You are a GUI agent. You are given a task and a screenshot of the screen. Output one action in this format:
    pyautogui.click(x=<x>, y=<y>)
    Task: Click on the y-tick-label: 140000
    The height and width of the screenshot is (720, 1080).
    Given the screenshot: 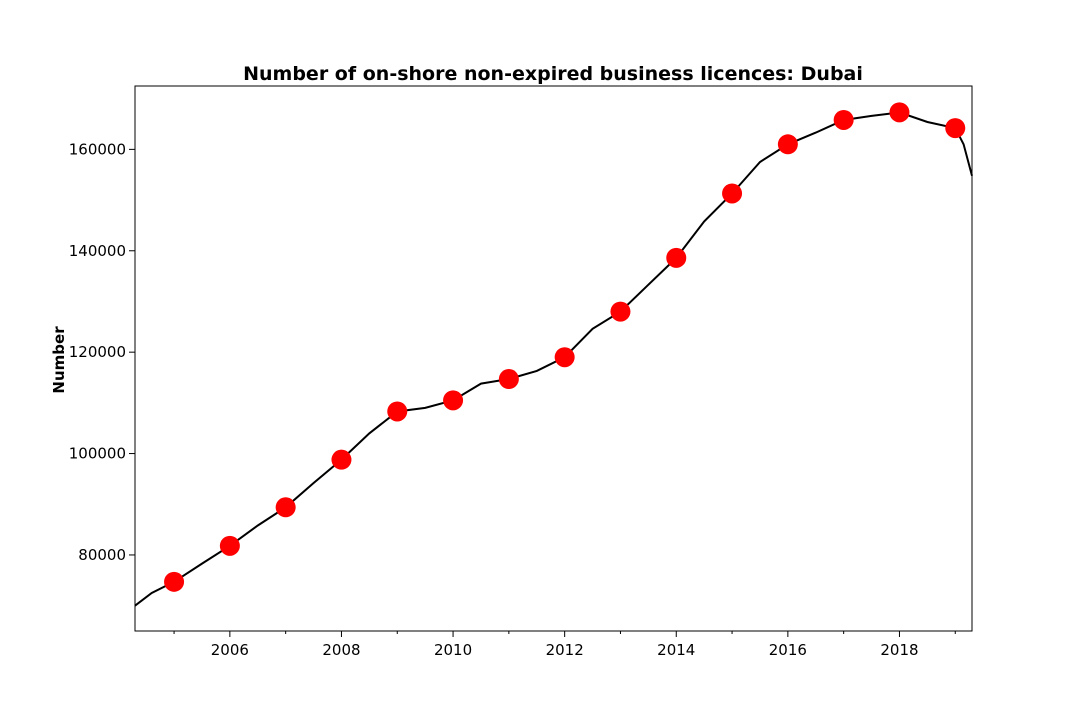 What is the action you would take?
    pyautogui.click(x=97, y=251)
    